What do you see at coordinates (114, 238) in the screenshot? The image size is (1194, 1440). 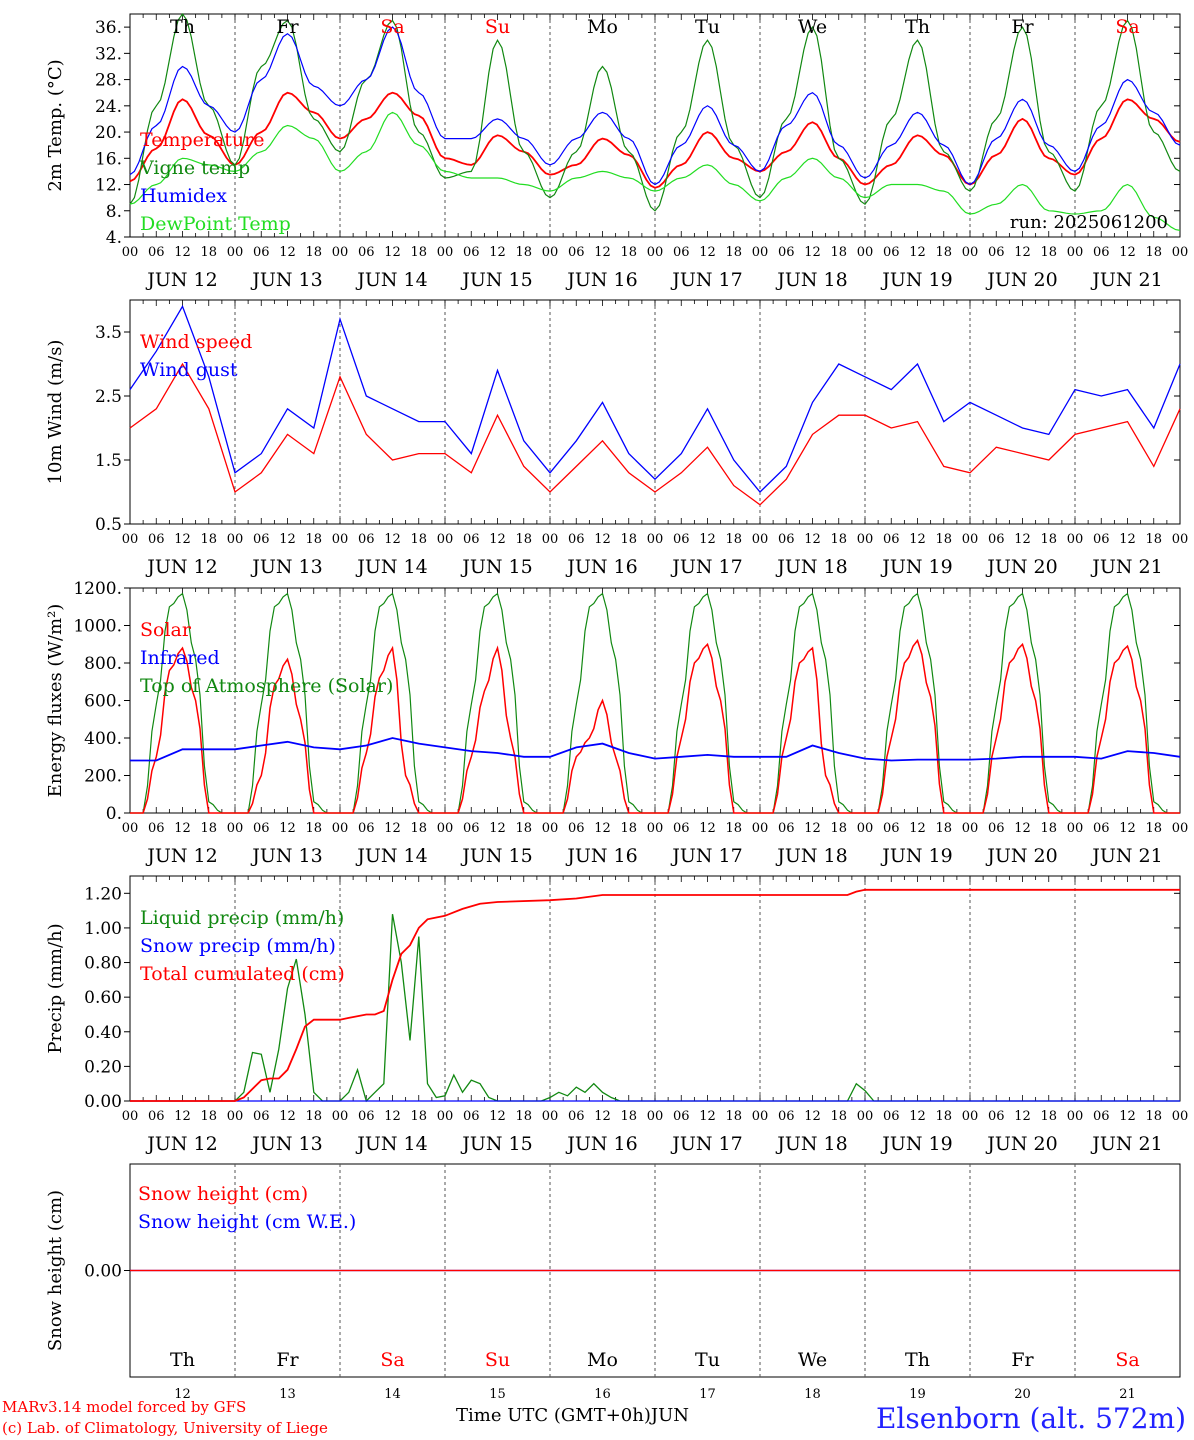 I see `y-tick-label: 4.` at bounding box center [114, 238].